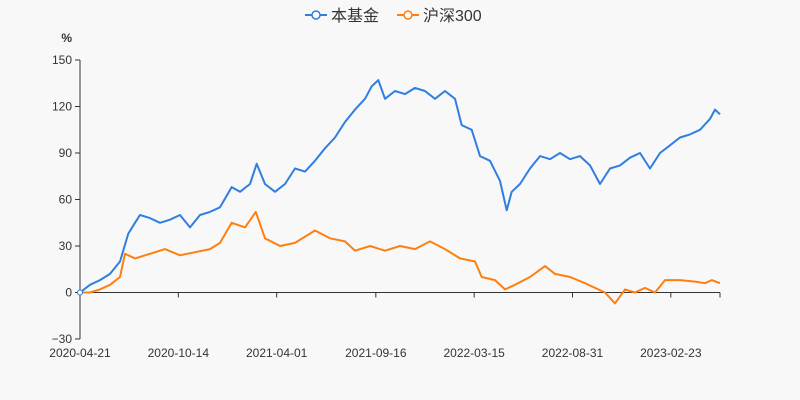  What do you see at coordinates (66, 246) in the screenshot?
I see `y-tick-label: 30` at bounding box center [66, 246].